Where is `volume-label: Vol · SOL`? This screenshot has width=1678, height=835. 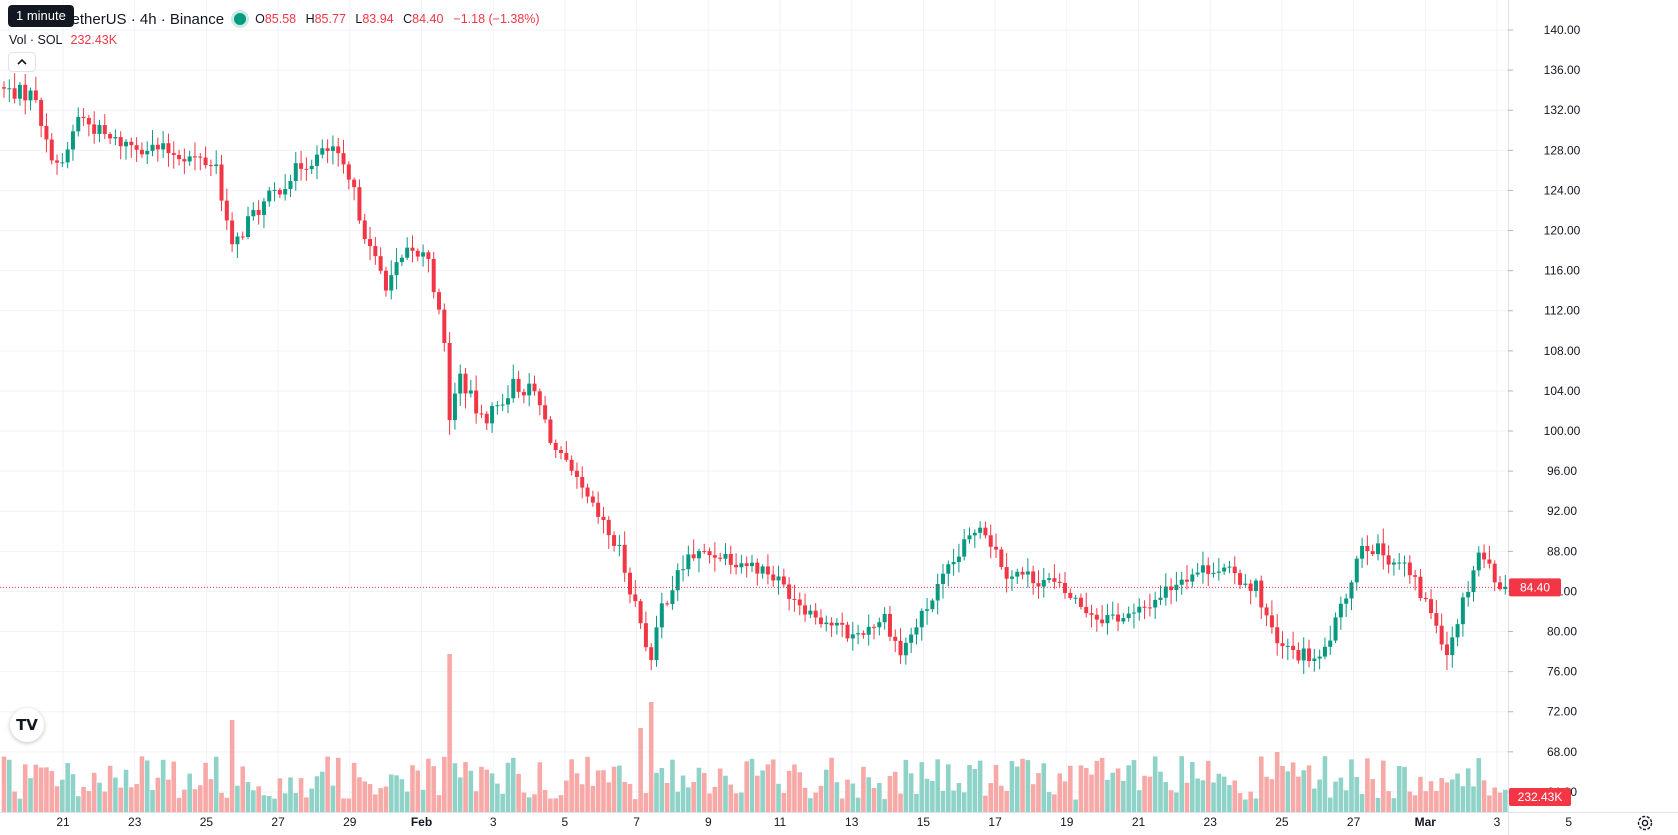 volume-label: Vol · SOL is located at coordinates (36, 40).